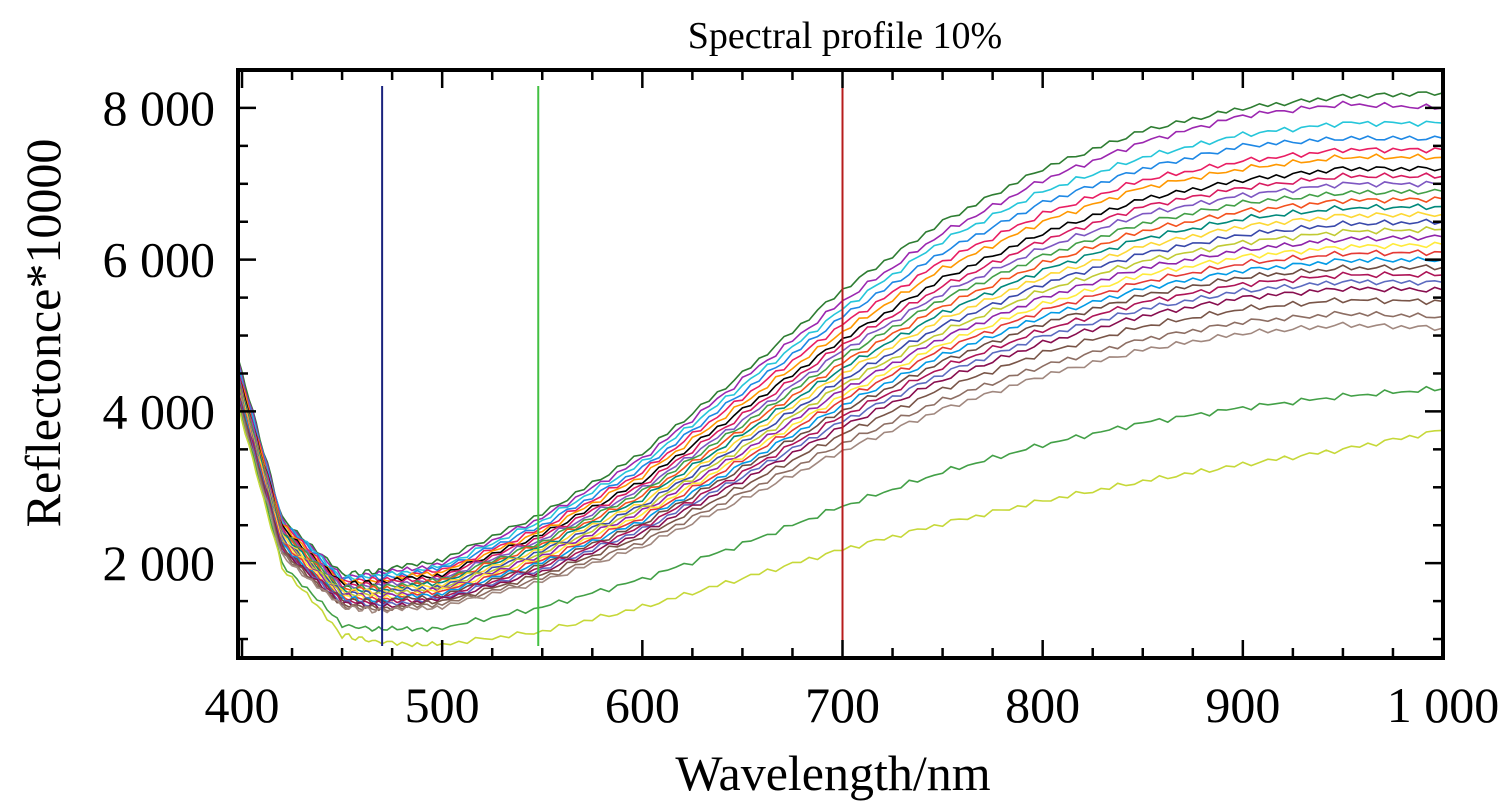 This screenshot has height=805, width=1500. I want to click on y-tick-label: 6 000, so click(159, 260).